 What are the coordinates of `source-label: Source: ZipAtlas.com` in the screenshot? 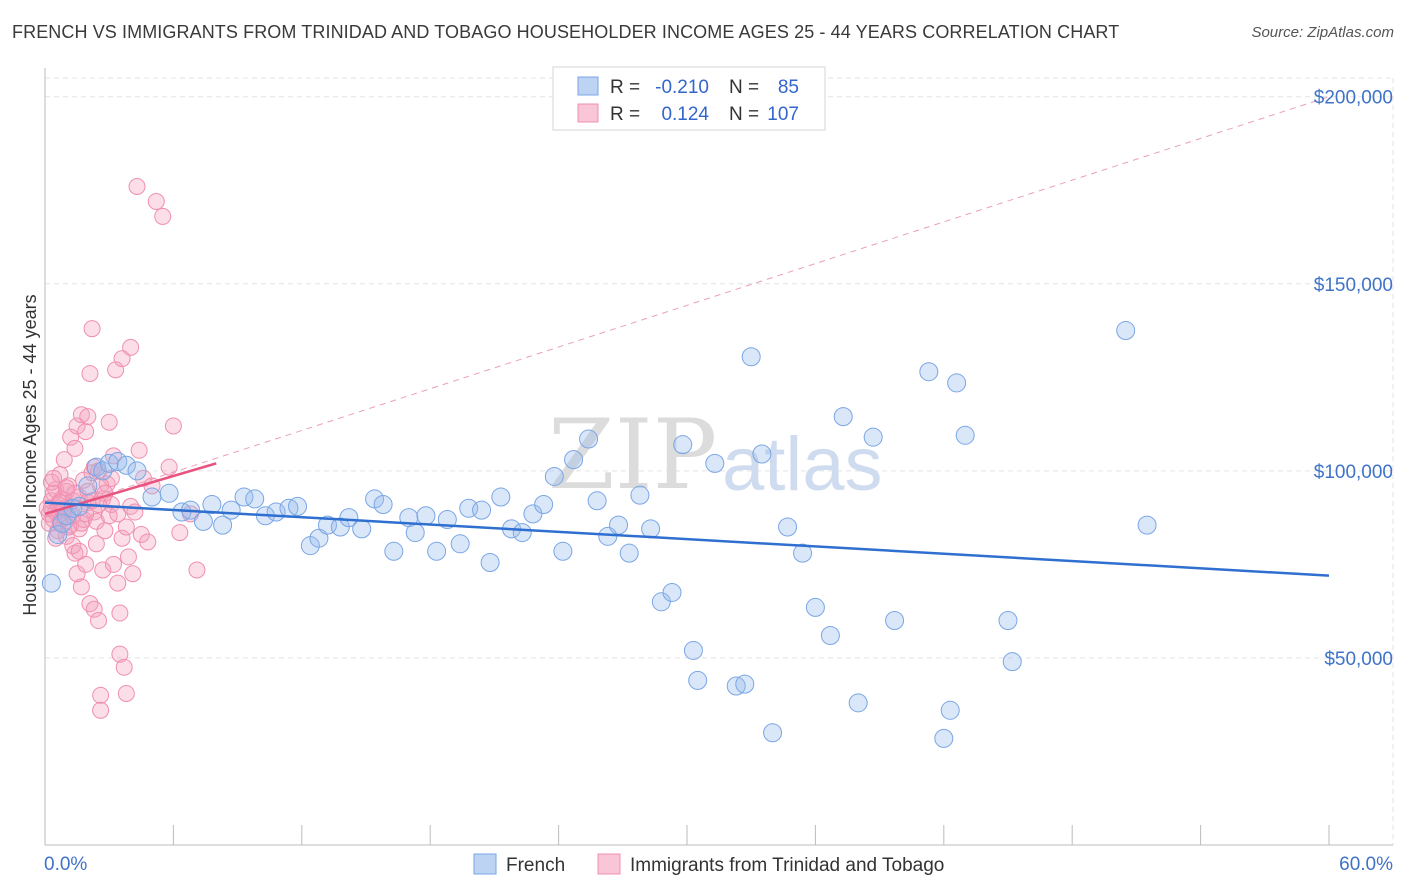 It's located at (1322, 32).